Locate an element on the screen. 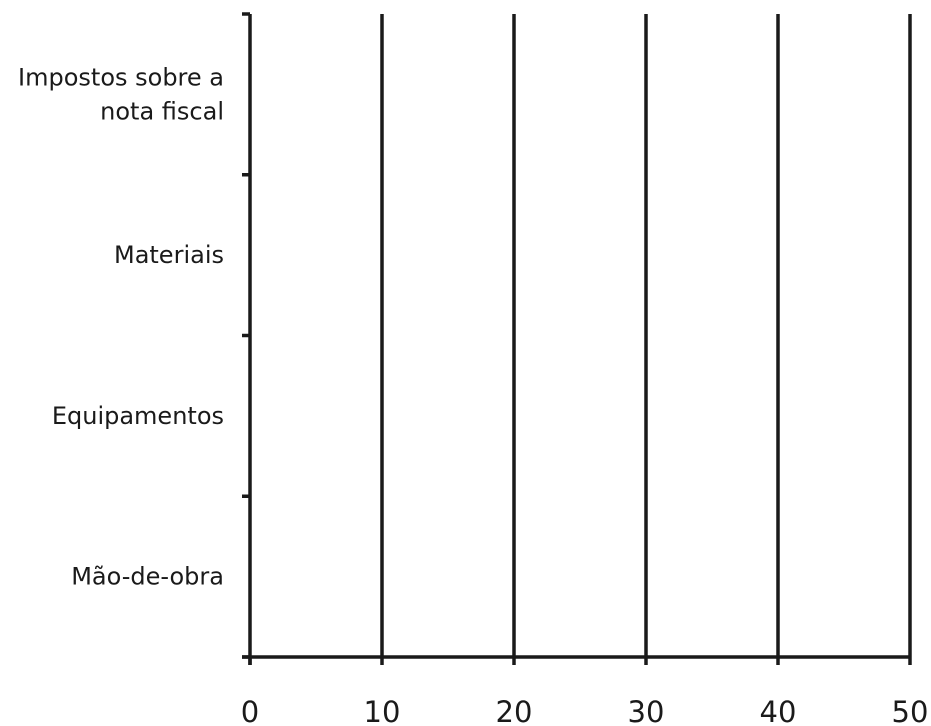 The width and height of the screenshot is (931, 726). x-tick-marks is located at coordinates (580, 661).